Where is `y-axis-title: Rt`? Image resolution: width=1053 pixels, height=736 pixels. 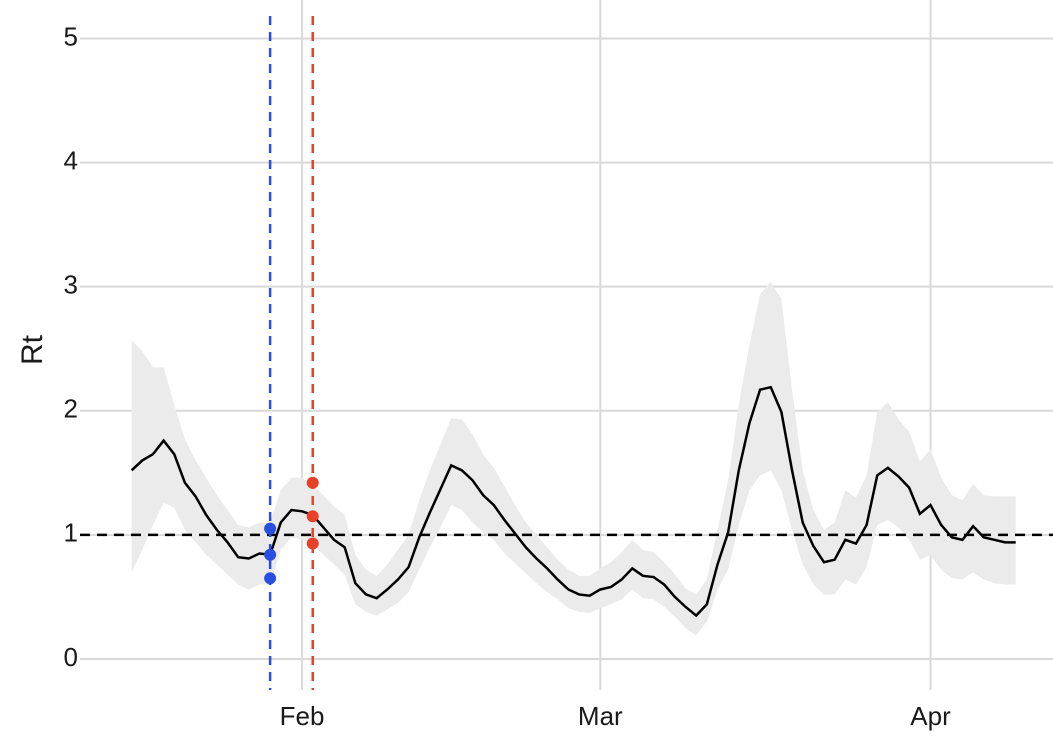
y-axis-title: Rt is located at coordinates (32, 349).